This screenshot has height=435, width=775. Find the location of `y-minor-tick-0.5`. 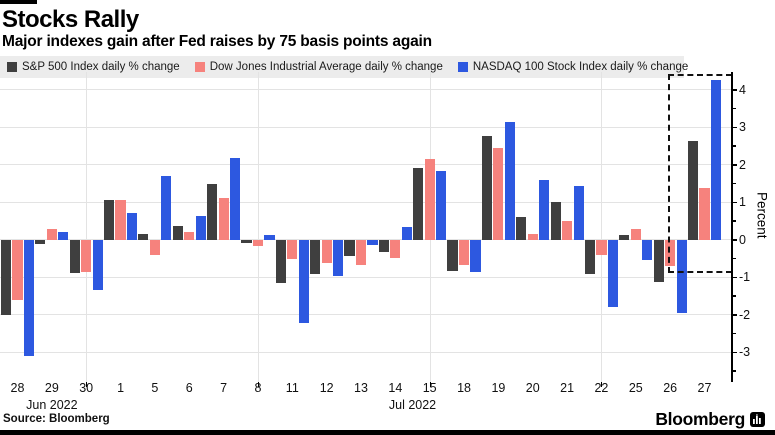

y-minor-tick-0.5 is located at coordinates (734, 221).